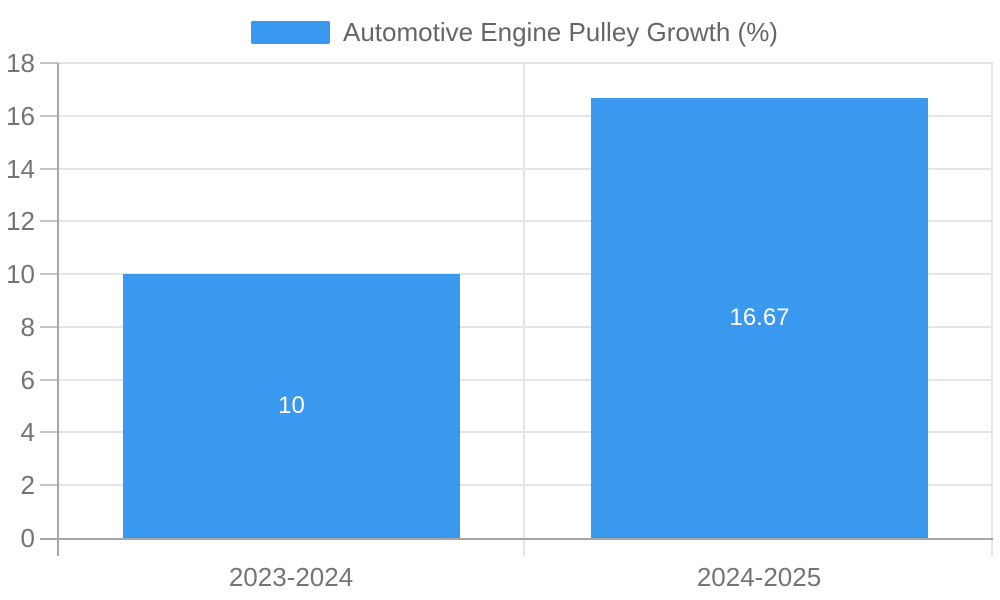  What do you see at coordinates (20, 115) in the screenshot?
I see `y-tick-label: 16` at bounding box center [20, 115].